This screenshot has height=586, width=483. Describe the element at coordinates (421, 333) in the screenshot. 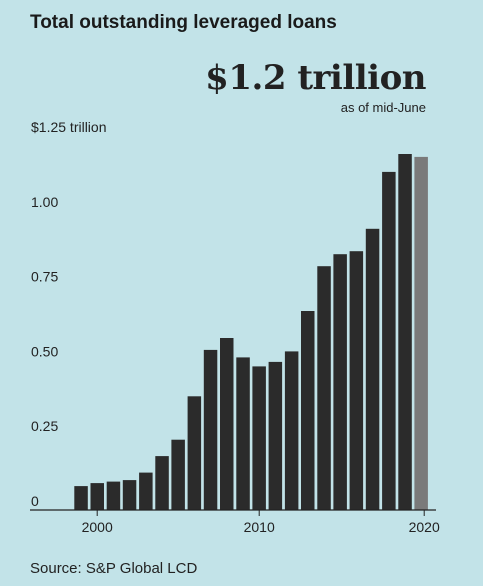

I see `bar-2020` at that location.